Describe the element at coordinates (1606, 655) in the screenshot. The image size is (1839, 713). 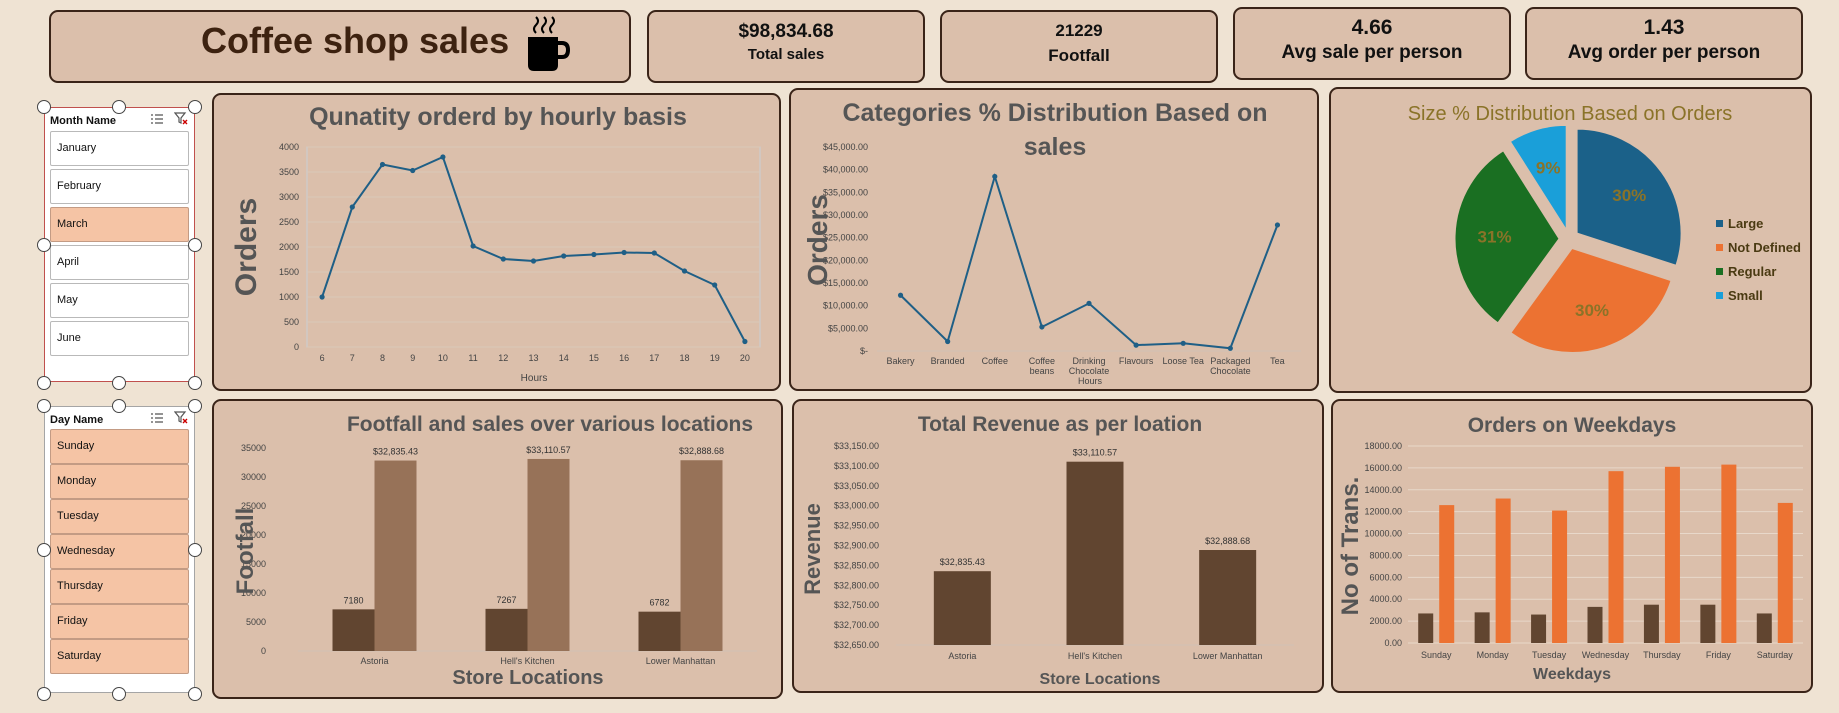
I see `x-tick-label: Wednesday` at that location.